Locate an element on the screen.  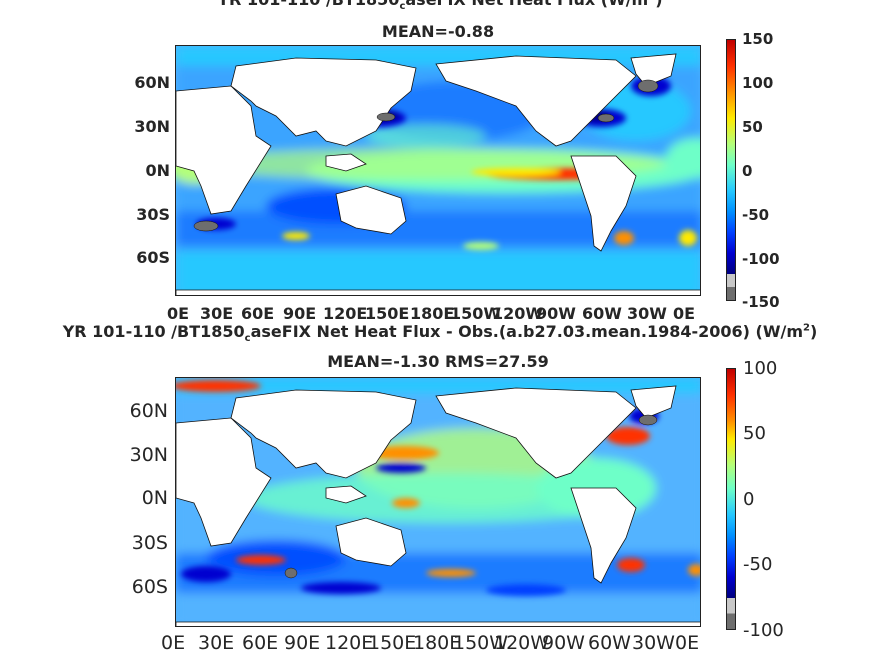
bottom-lon-label: 120W is located at coordinates (522, 643).